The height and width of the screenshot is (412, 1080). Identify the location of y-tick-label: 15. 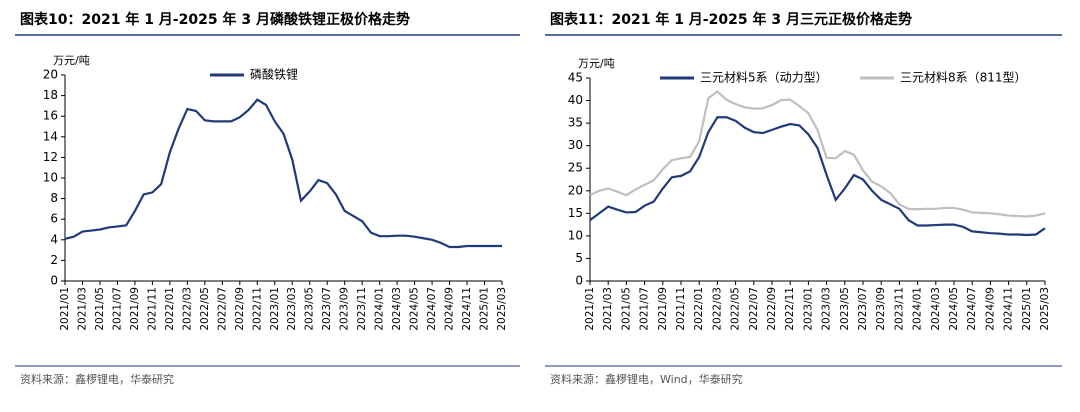
(575, 213).